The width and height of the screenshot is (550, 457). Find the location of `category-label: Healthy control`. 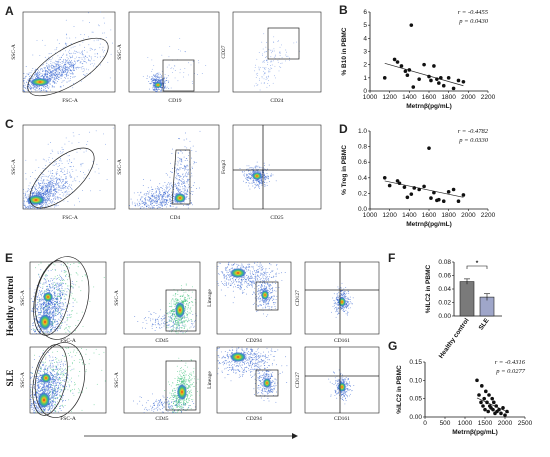

category-label: Healthy control is located at coordinates (454, 338).